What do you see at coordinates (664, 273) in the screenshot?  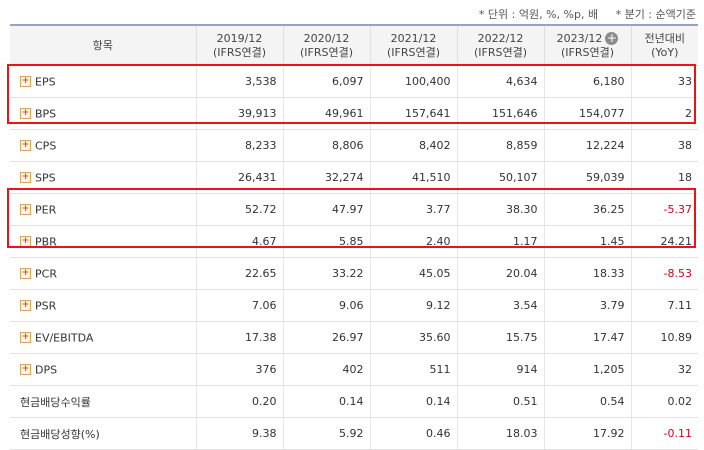 I see `yoy-cell: -8.53` at bounding box center [664, 273].